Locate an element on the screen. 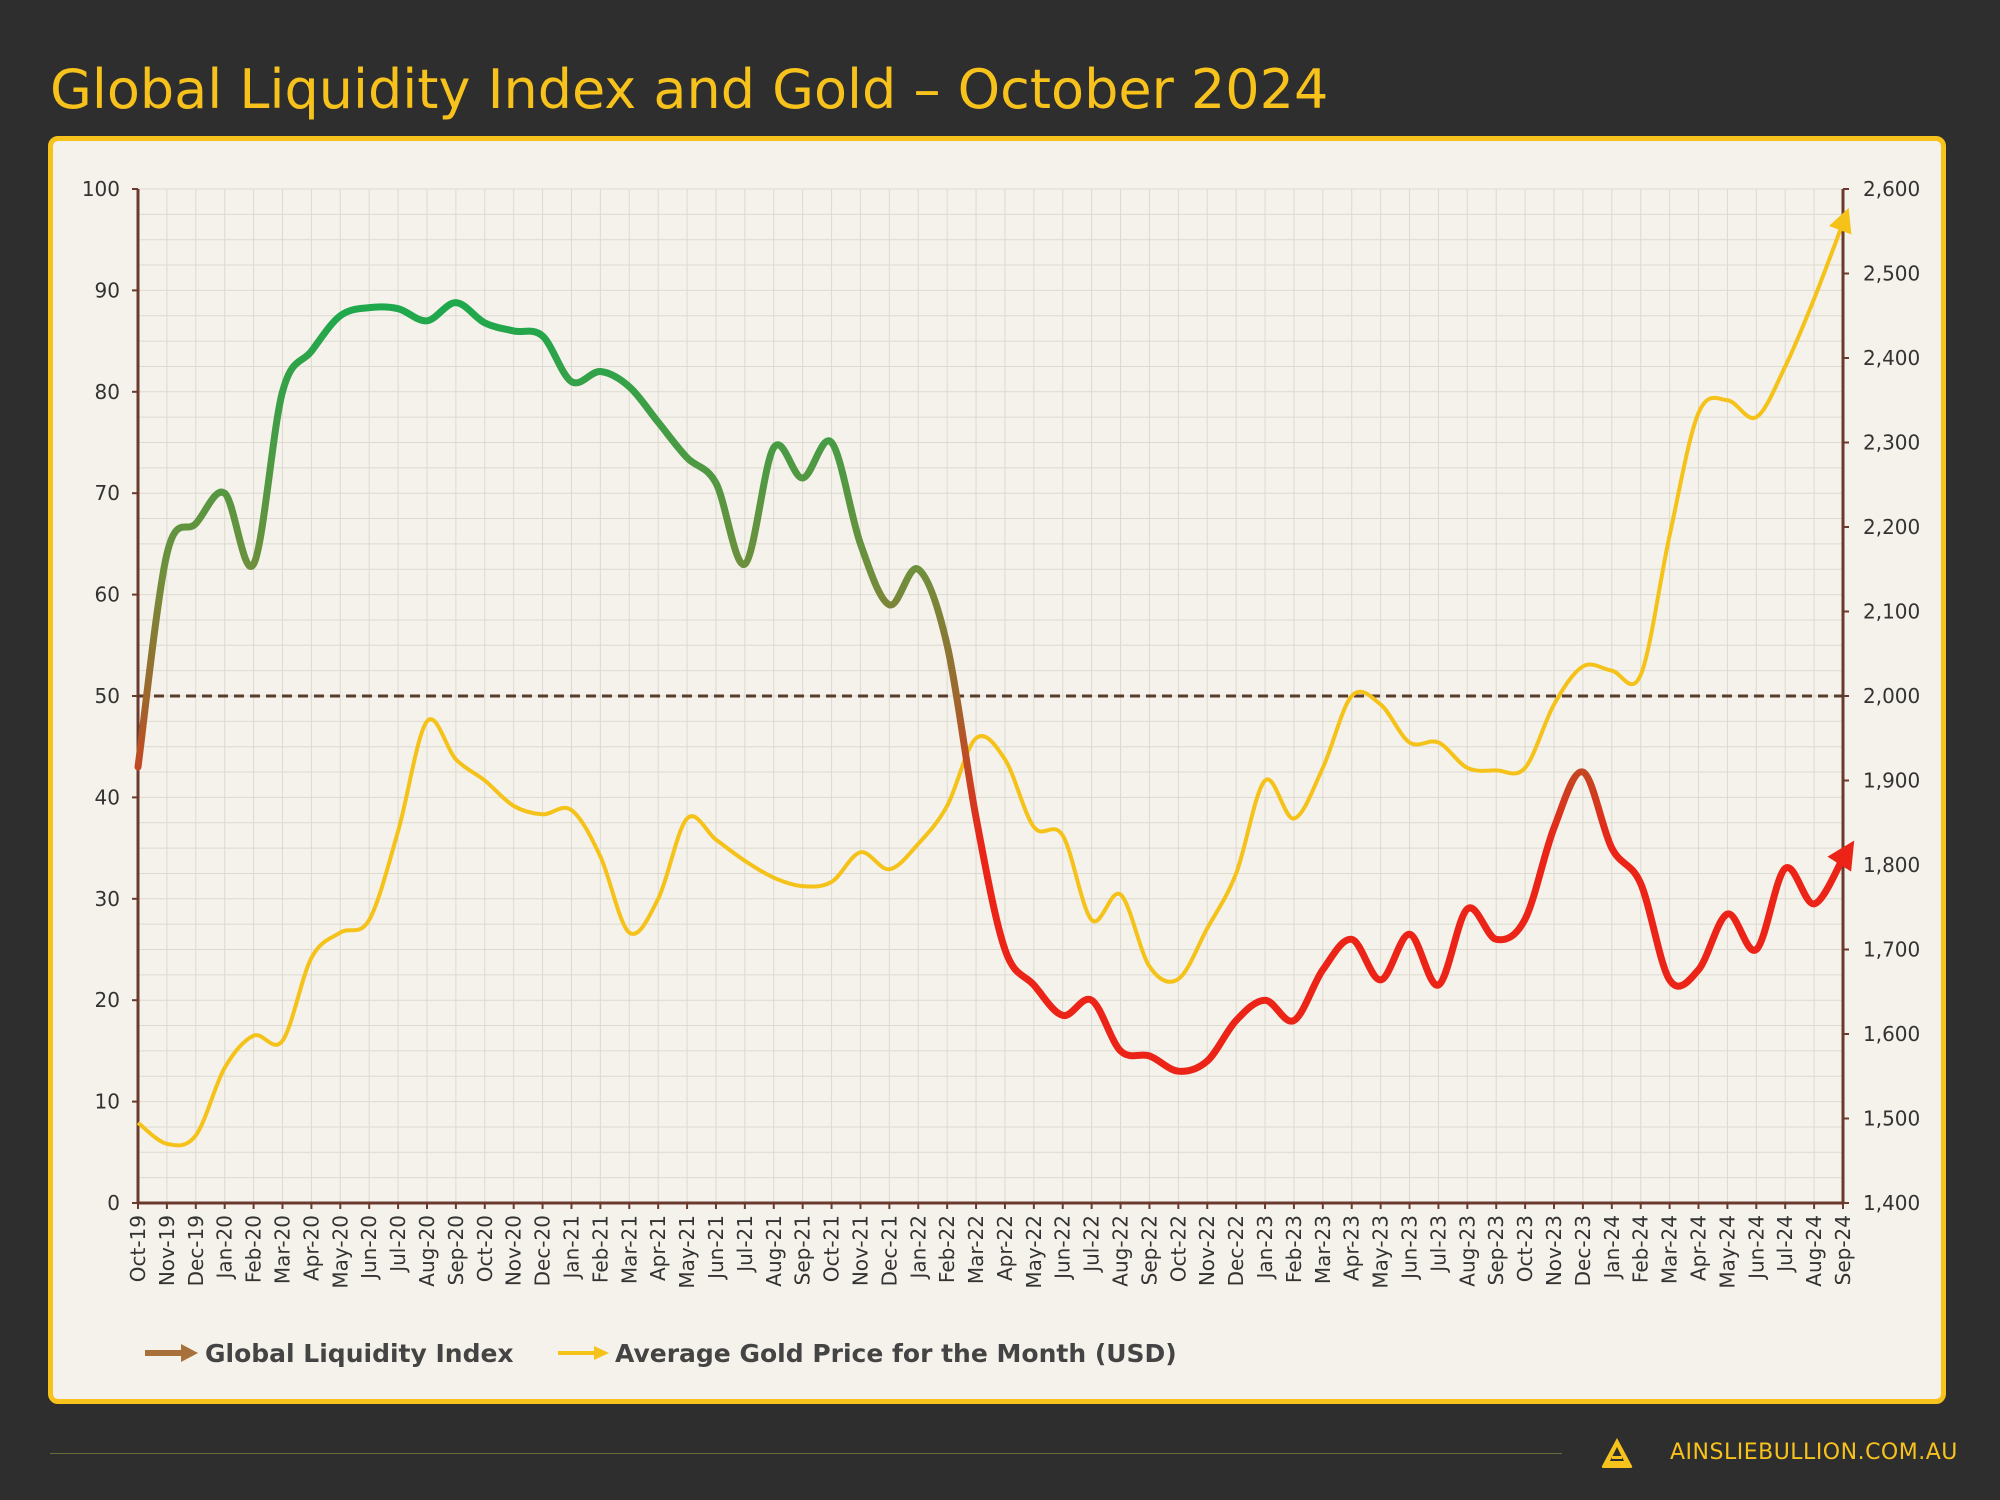 This screenshot has width=2000, height=1500. ainslie-a-logo-icon is located at coordinates (1617, 1453).